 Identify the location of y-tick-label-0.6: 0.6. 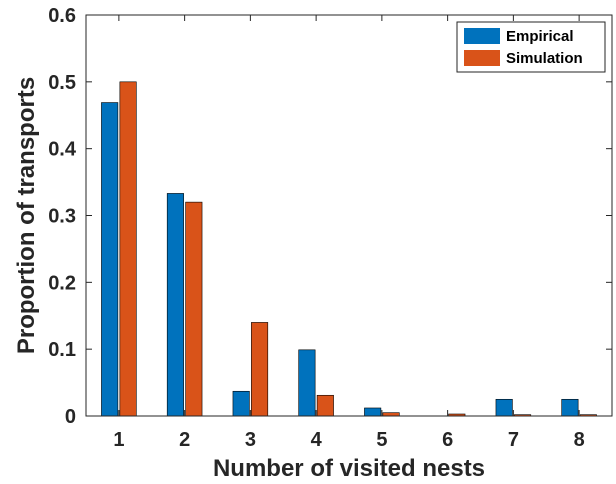
(62, 16).